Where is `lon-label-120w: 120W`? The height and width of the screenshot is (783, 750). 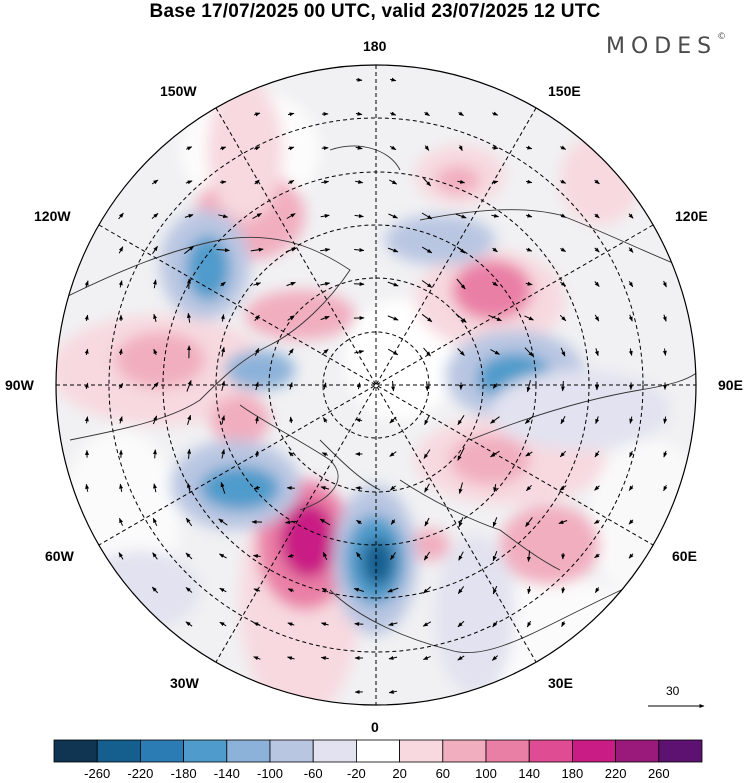 lon-label-120w: 120W is located at coordinates (52, 216).